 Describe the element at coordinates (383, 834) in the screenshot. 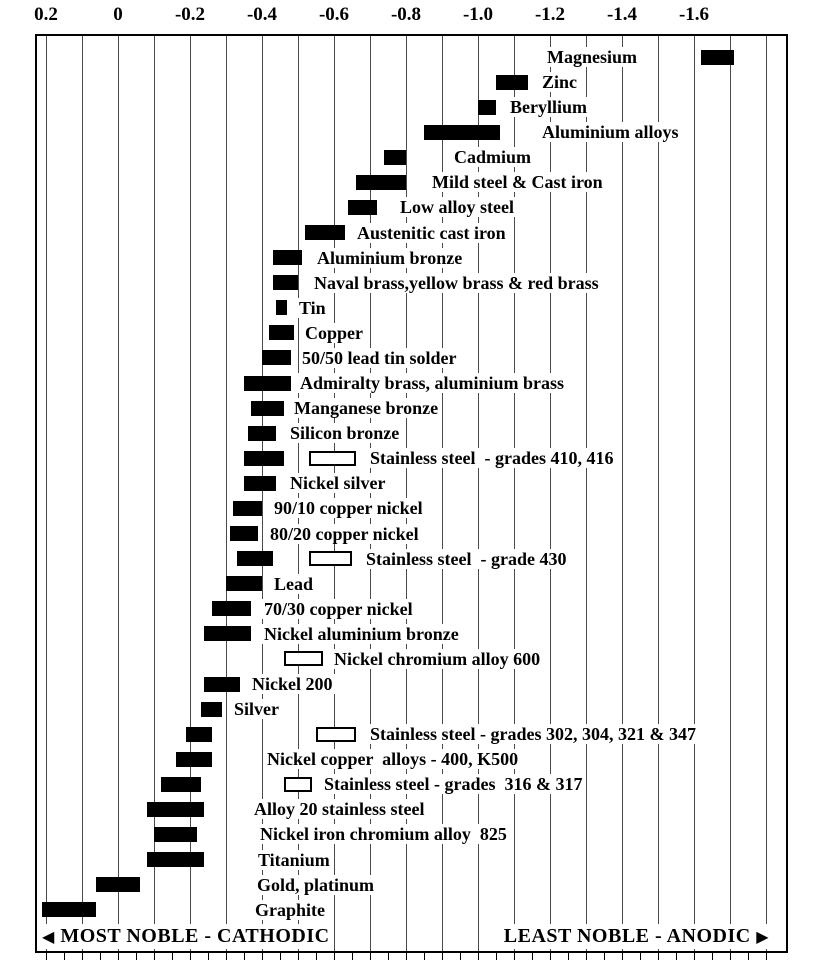

I see `metal-label: Nickel iron chromium alloy 825` at that location.